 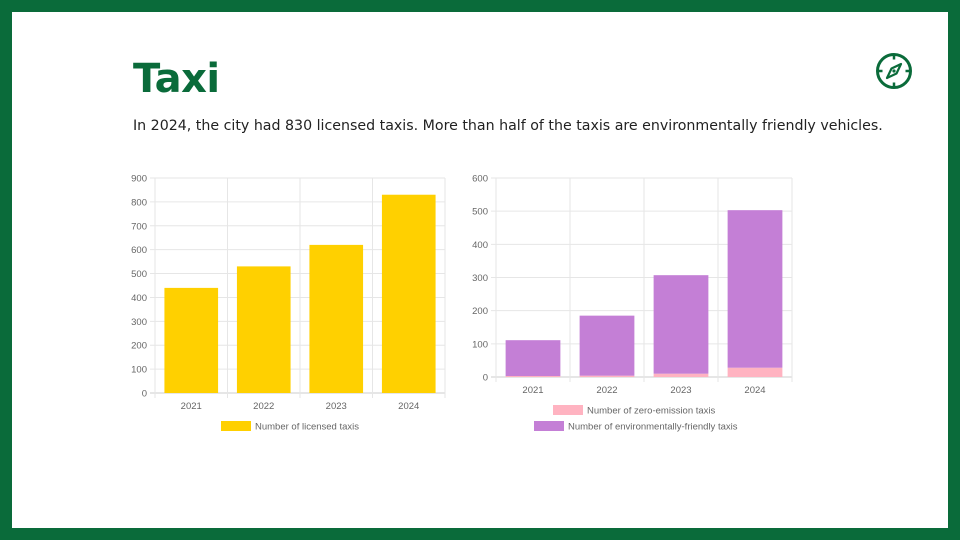 I want to click on chart2-ytick-label: 400, so click(x=480, y=245).